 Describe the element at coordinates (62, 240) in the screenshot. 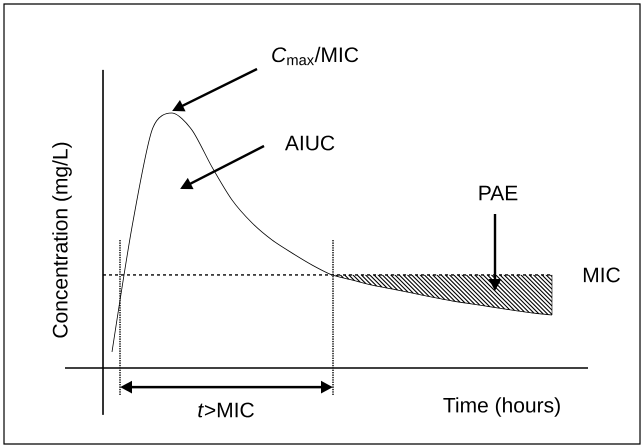

I see `y-axis-title: Concentration (mg/L)` at that location.